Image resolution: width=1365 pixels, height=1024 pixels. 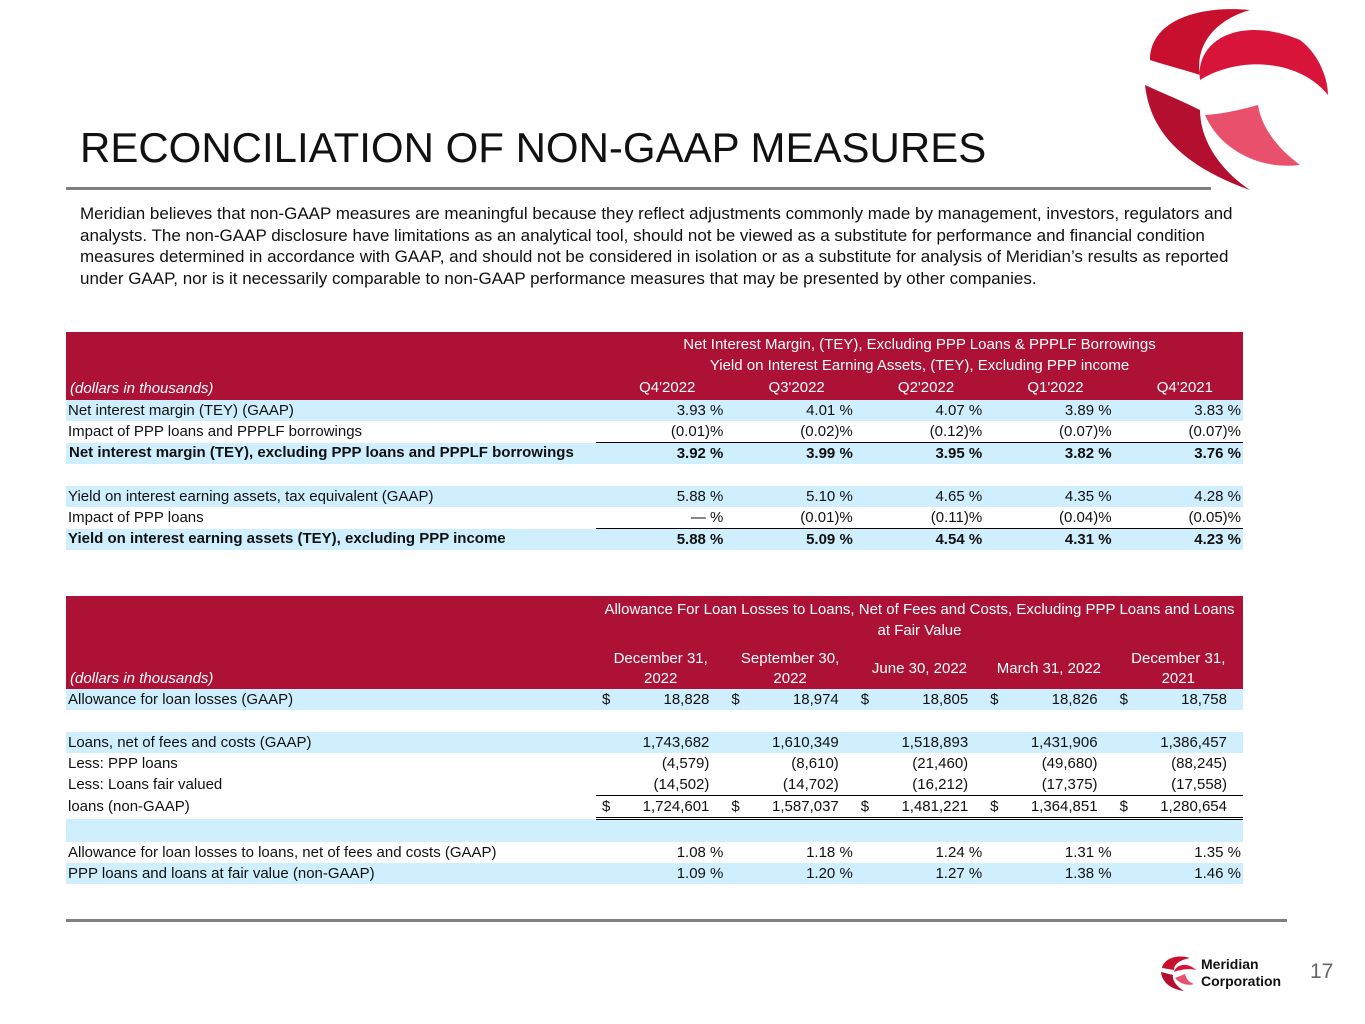 What do you see at coordinates (1230, 964) in the screenshot?
I see `company-line: Meridian` at bounding box center [1230, 964].